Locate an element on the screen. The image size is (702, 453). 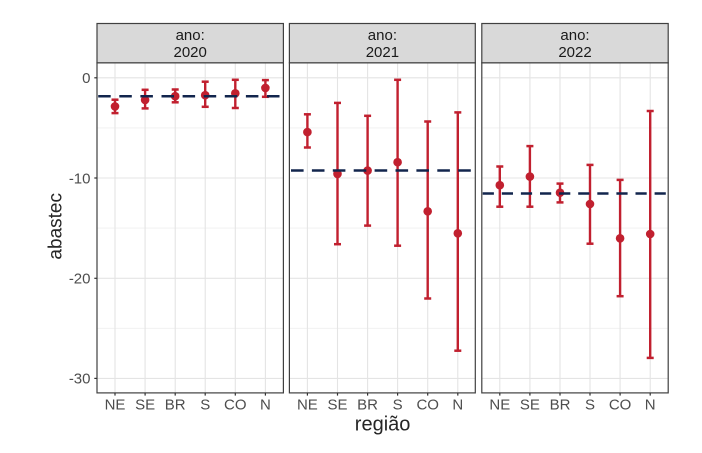
svg-text: 0 is located at coordinates (86, 78).